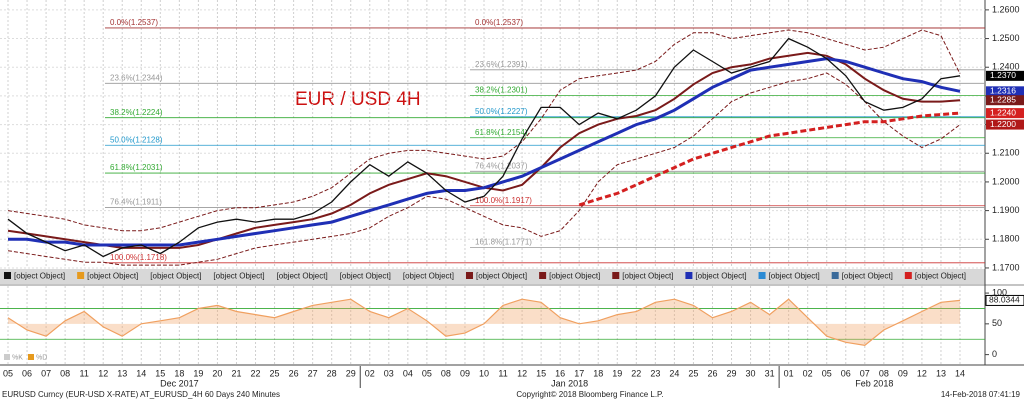  I want to click on fib-label: 23.6%(1.2344), so click(136, 77).